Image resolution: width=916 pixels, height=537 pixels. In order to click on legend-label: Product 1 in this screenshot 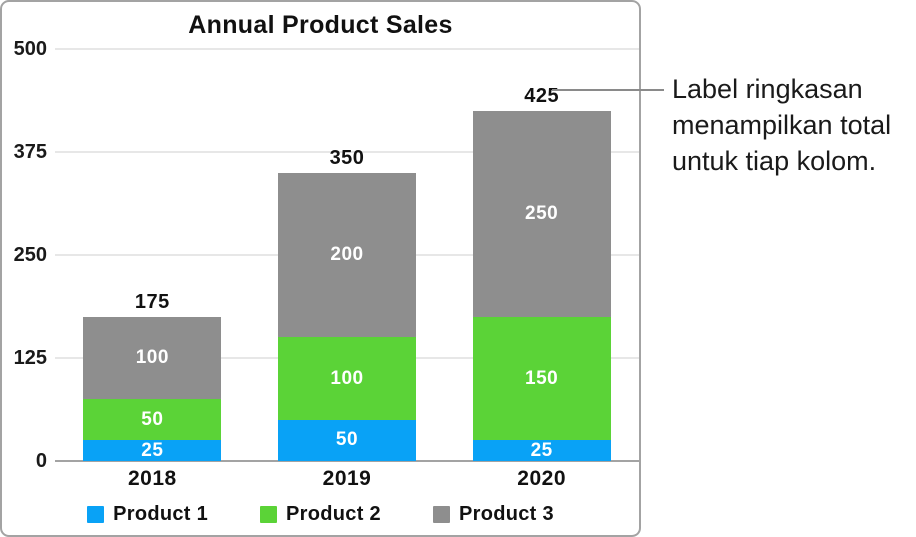, I will do `click(161, 514)`.